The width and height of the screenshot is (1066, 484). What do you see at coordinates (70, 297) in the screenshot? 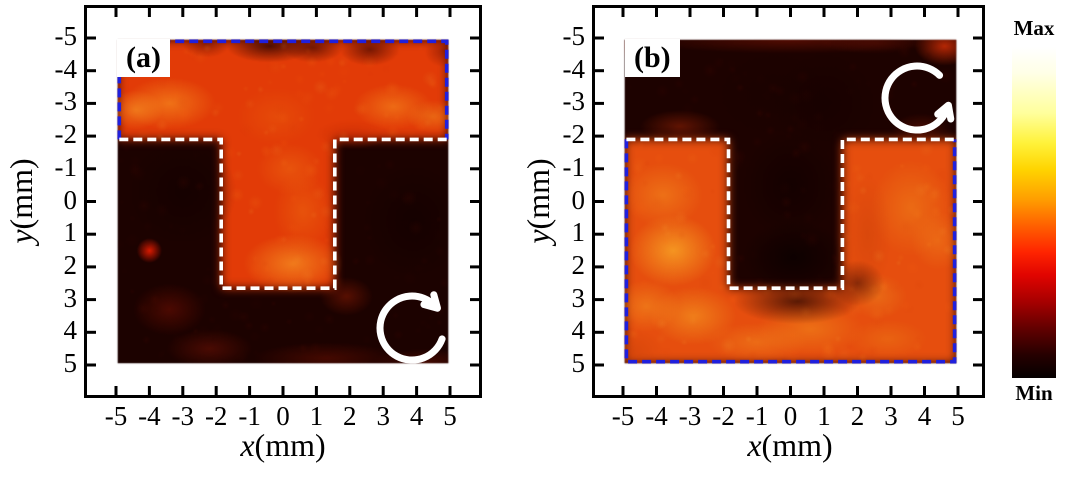
I see `panel-a-y-tick-label: 3` at bounding box center [70, 297].